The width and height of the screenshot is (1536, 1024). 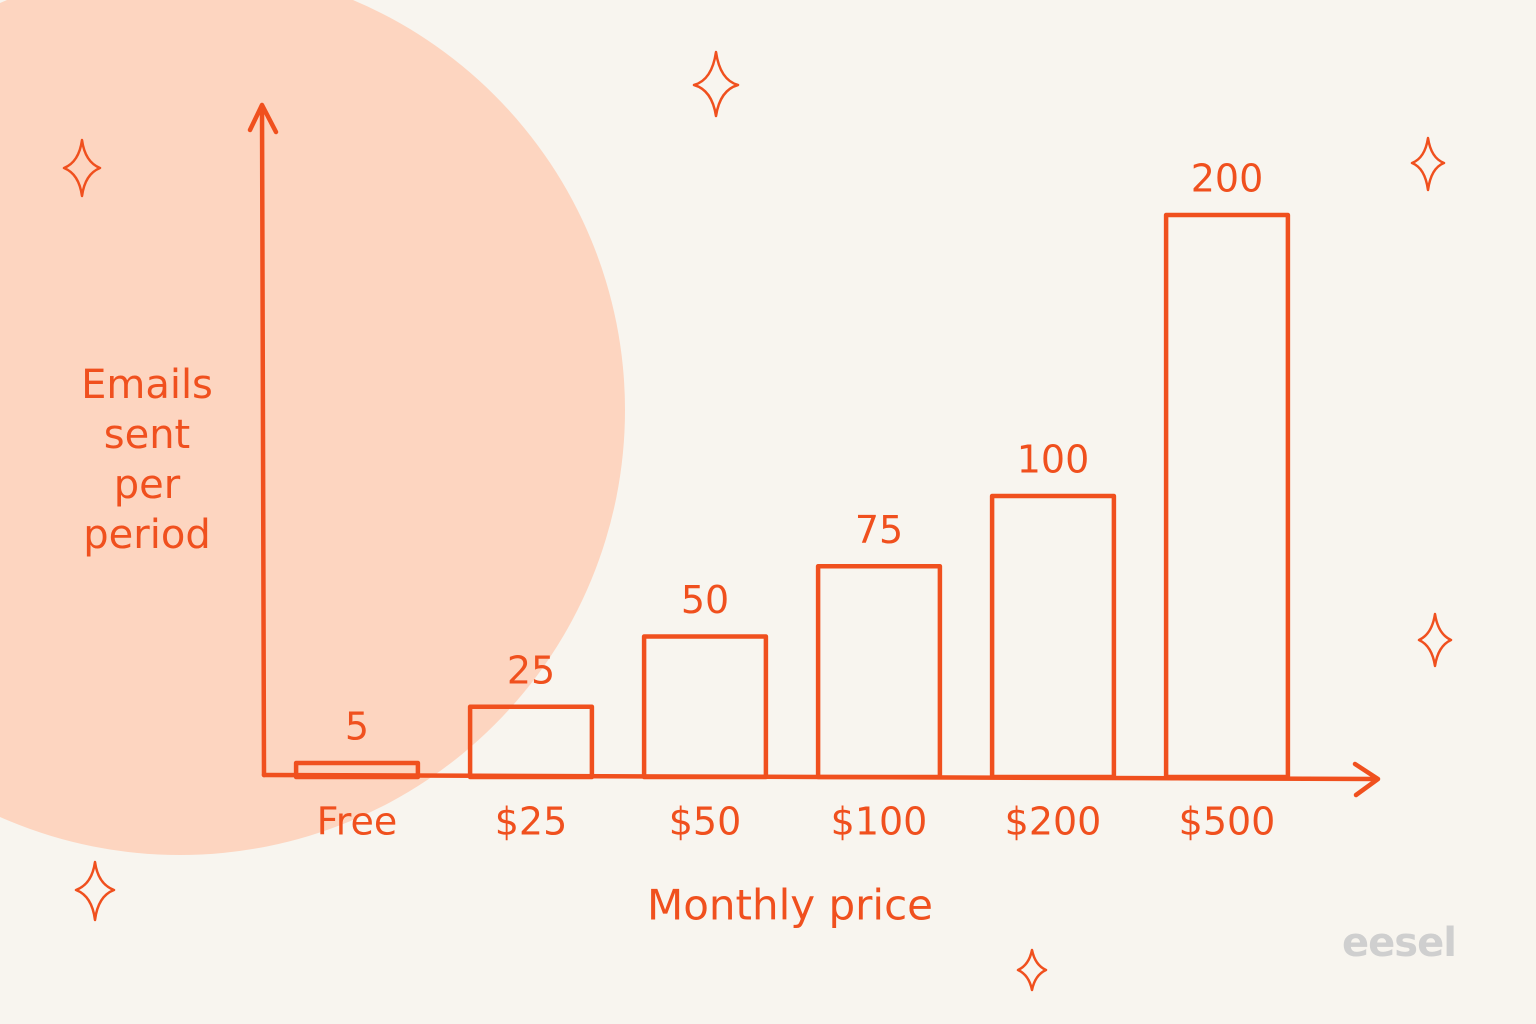 I want to click on x-tick-label: $25, so click(x=531, y=822).